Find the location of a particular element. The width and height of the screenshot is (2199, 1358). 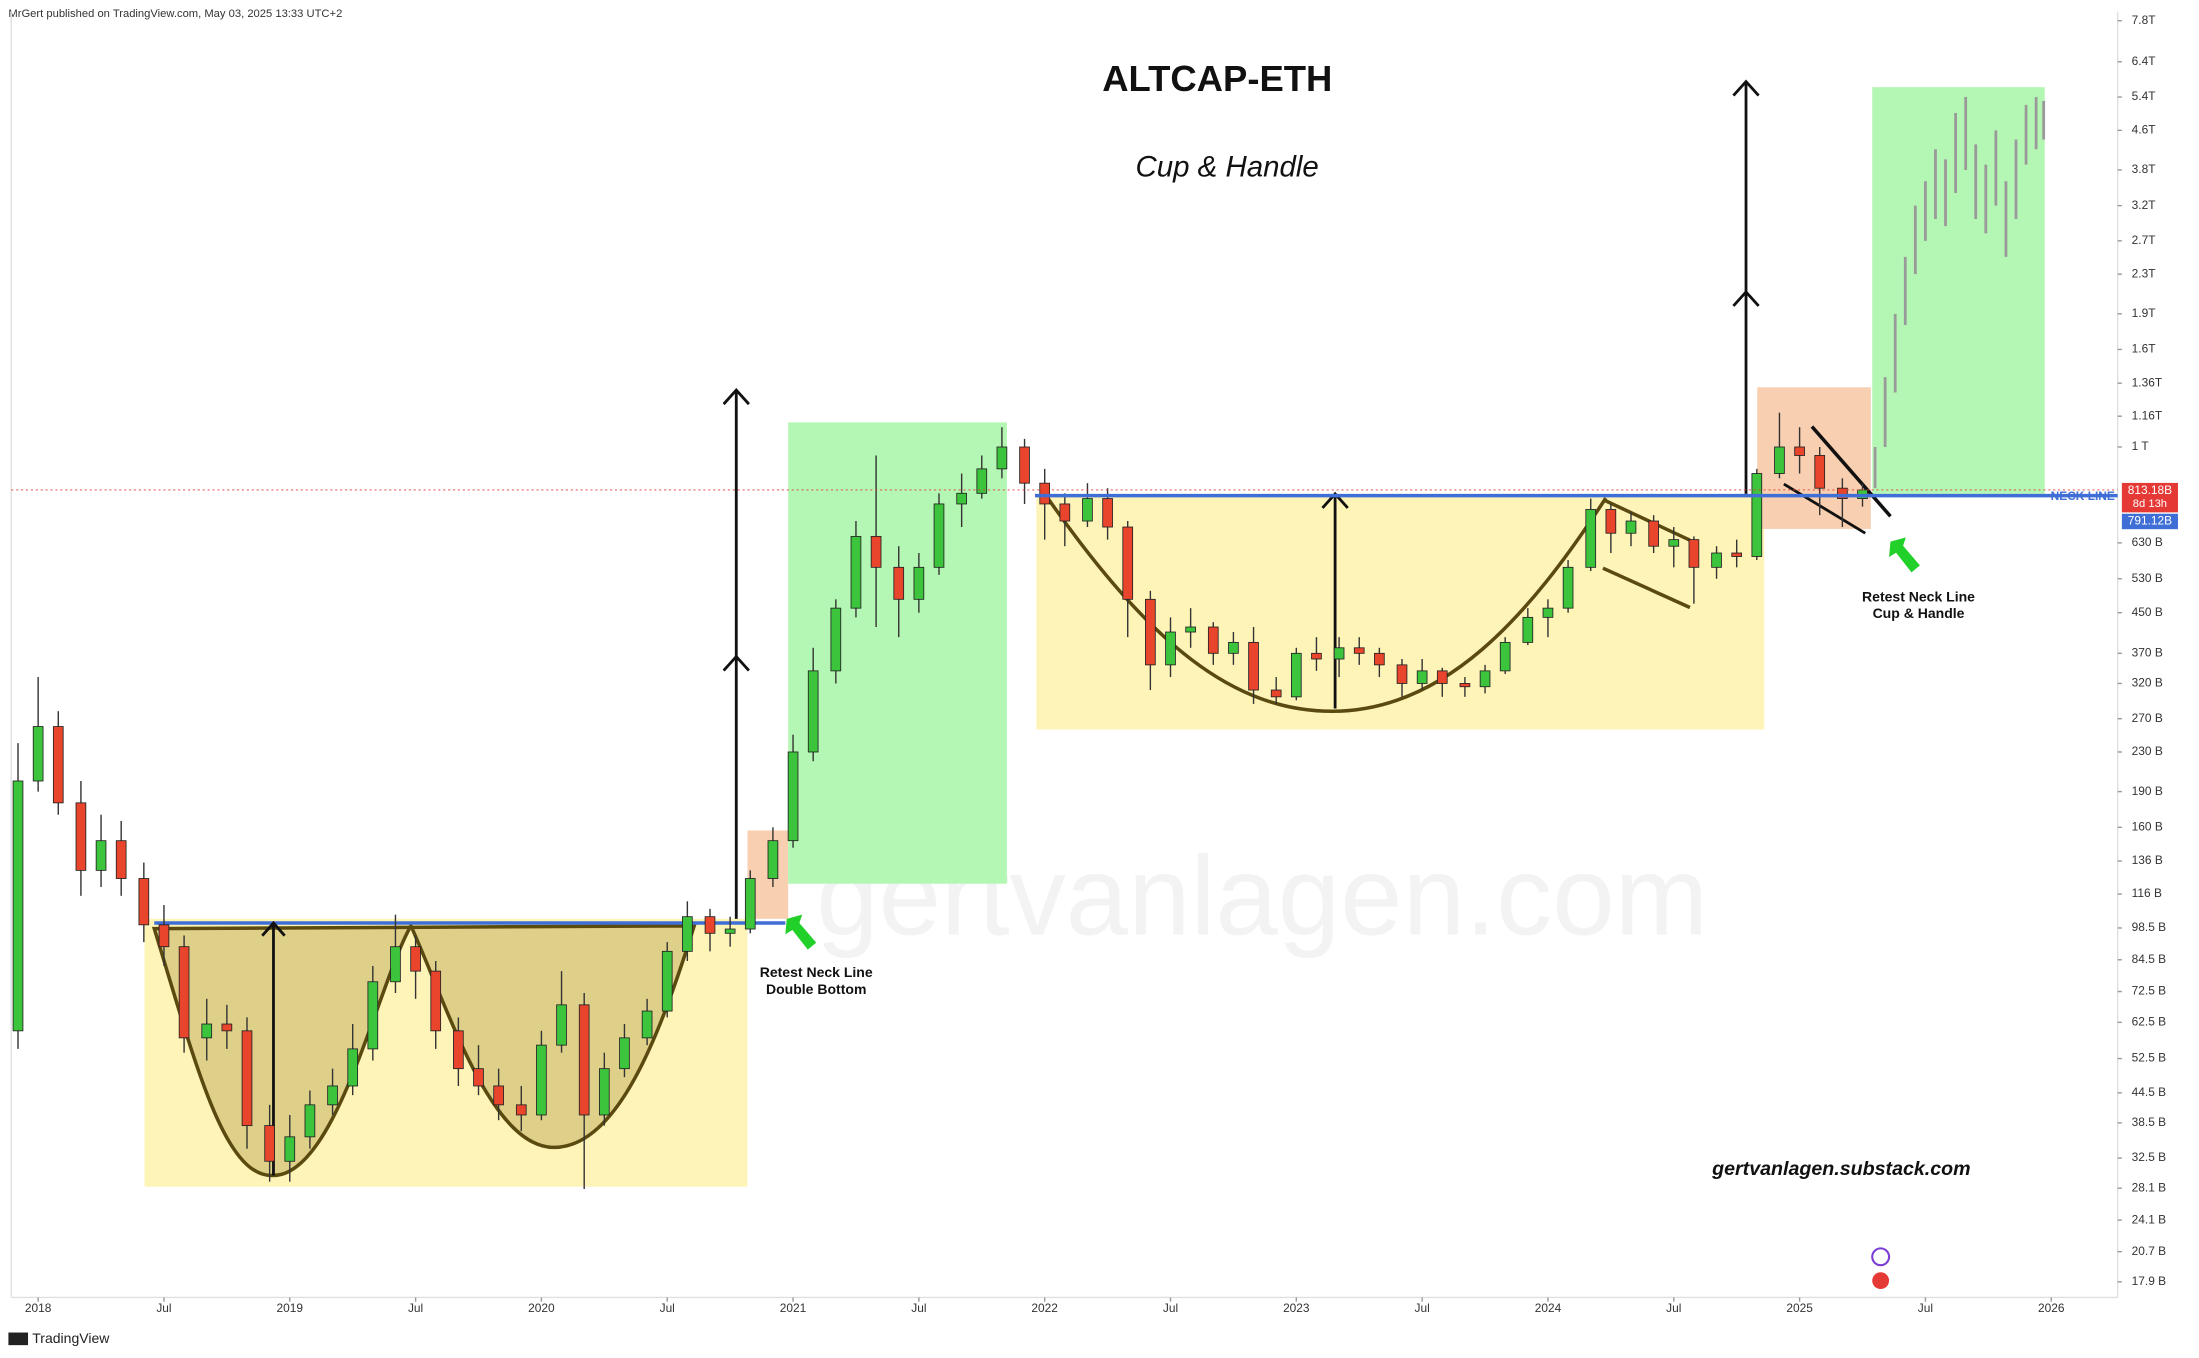

annotation: Cup & Handle is located at coordinates (1919, 613).